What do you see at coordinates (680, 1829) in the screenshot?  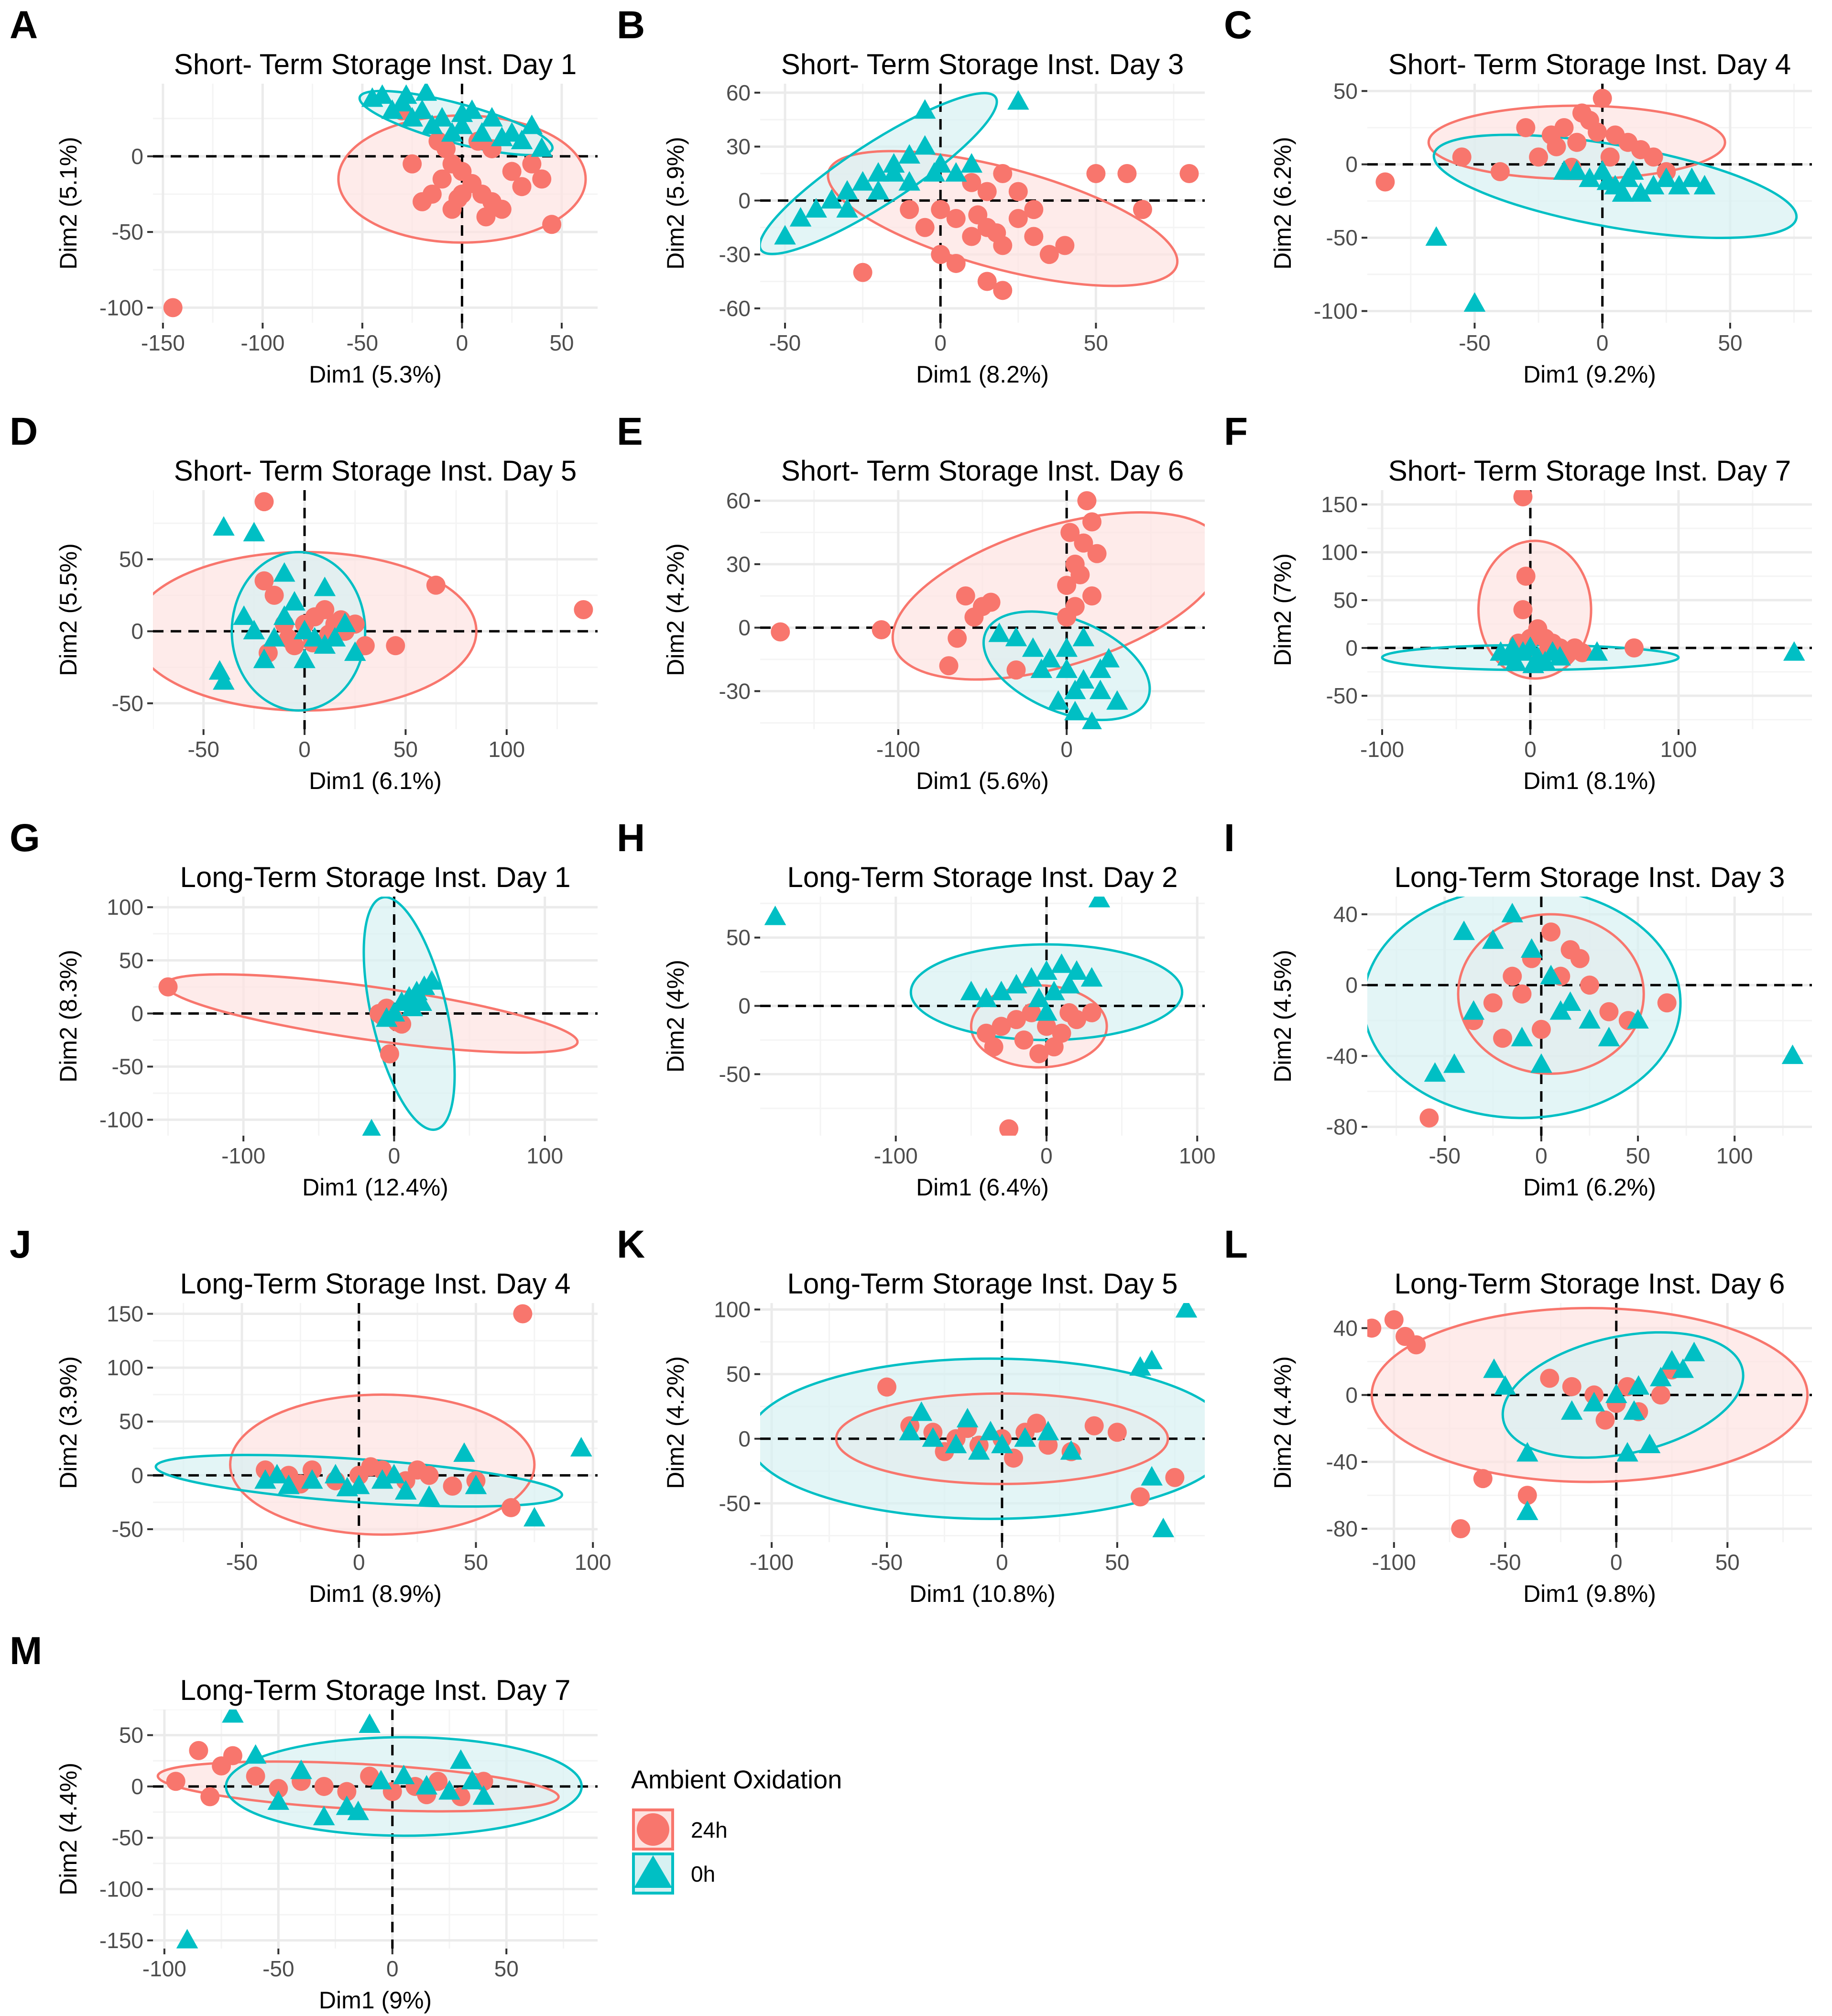 I see `legend-item-24h: 24h` at bounding box center [680, 1829].